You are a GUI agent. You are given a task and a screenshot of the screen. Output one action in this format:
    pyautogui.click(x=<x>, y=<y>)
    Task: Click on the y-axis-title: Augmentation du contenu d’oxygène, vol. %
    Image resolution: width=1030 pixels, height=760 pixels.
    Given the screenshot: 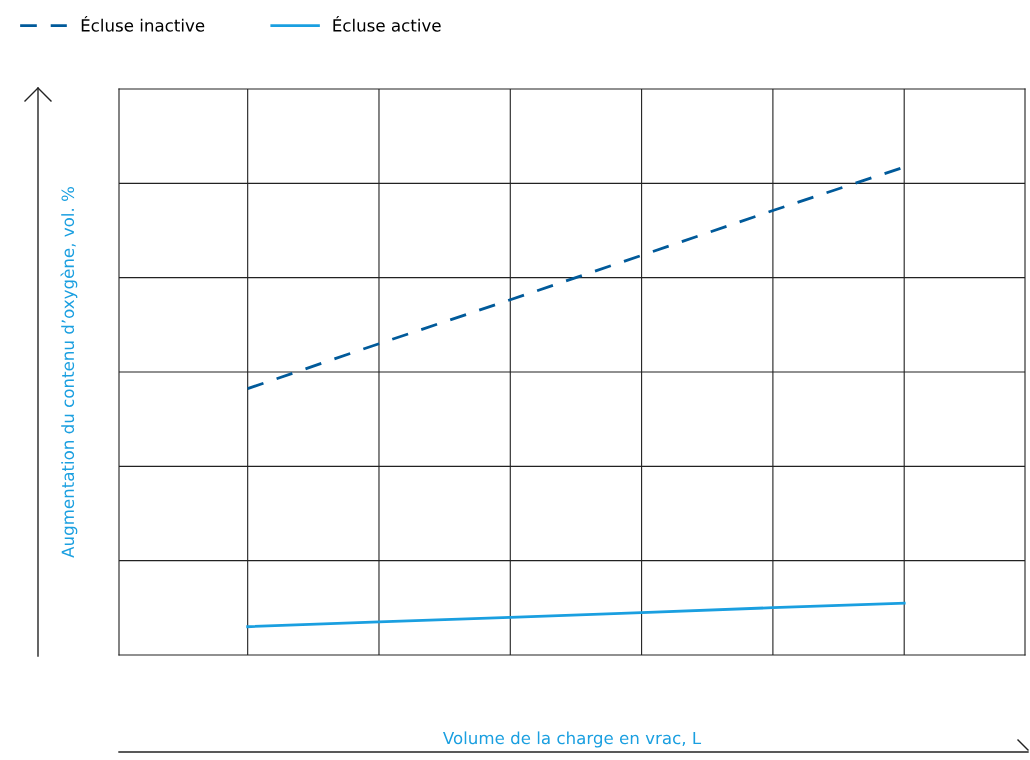 What is the action you would take?
    pyautogui.click(x=69, y=372)
    